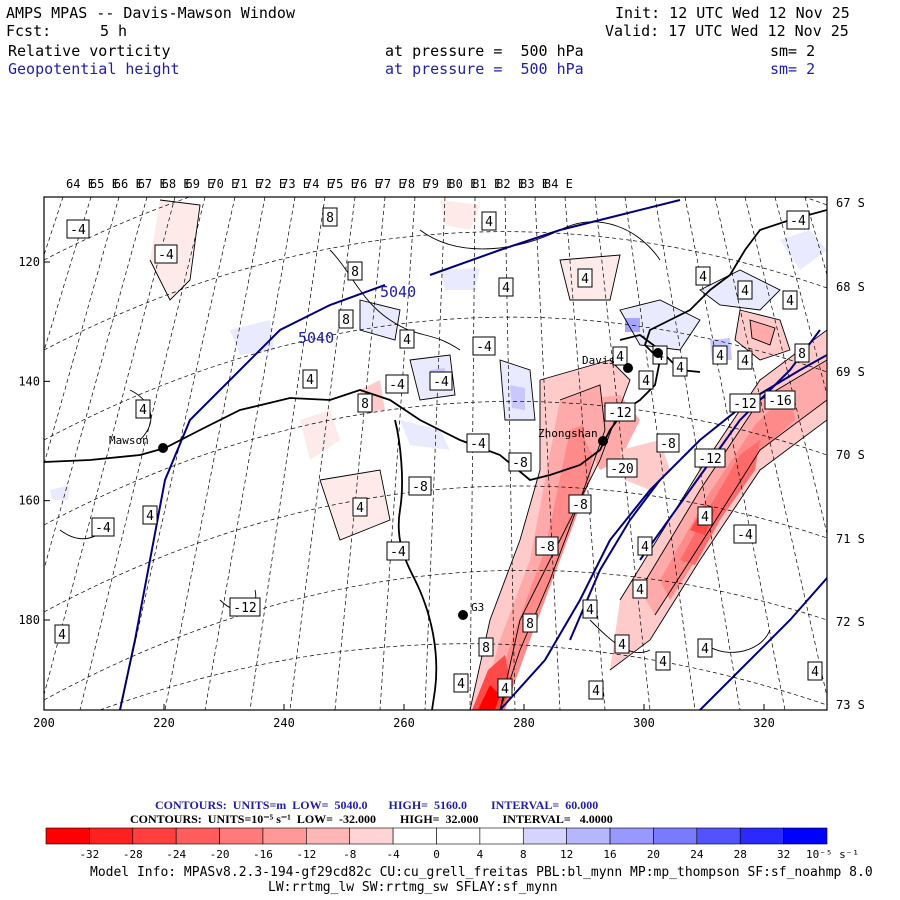 The width and height of the screenshot is (900, 900). Describe the element at coordinates (114, 31) in the screenshot. I see `forecast-hour: 5 h` at that location.